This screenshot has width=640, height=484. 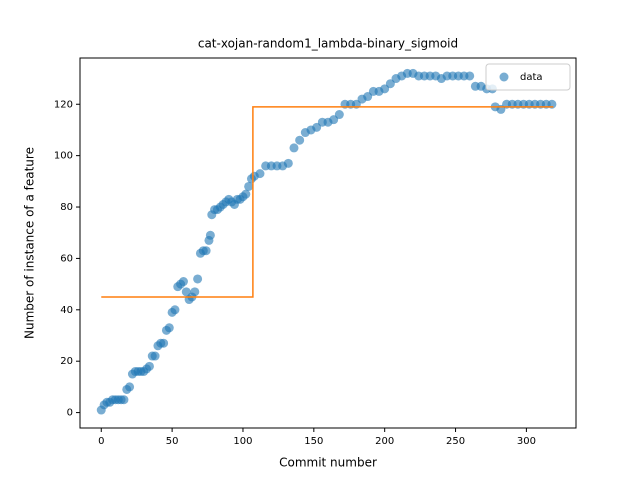 I want to click on x-axis-label: Commit number, so click(x=328, y=463).